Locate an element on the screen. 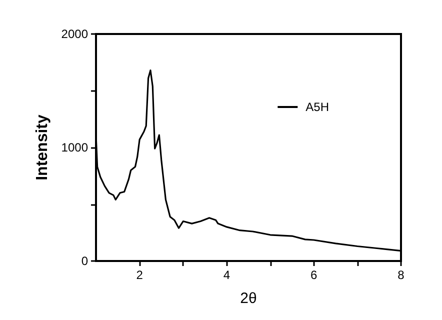 The height and width of the screenshot is (320, 442). x-tick-label: 8 is located at coordinates (401, 275).